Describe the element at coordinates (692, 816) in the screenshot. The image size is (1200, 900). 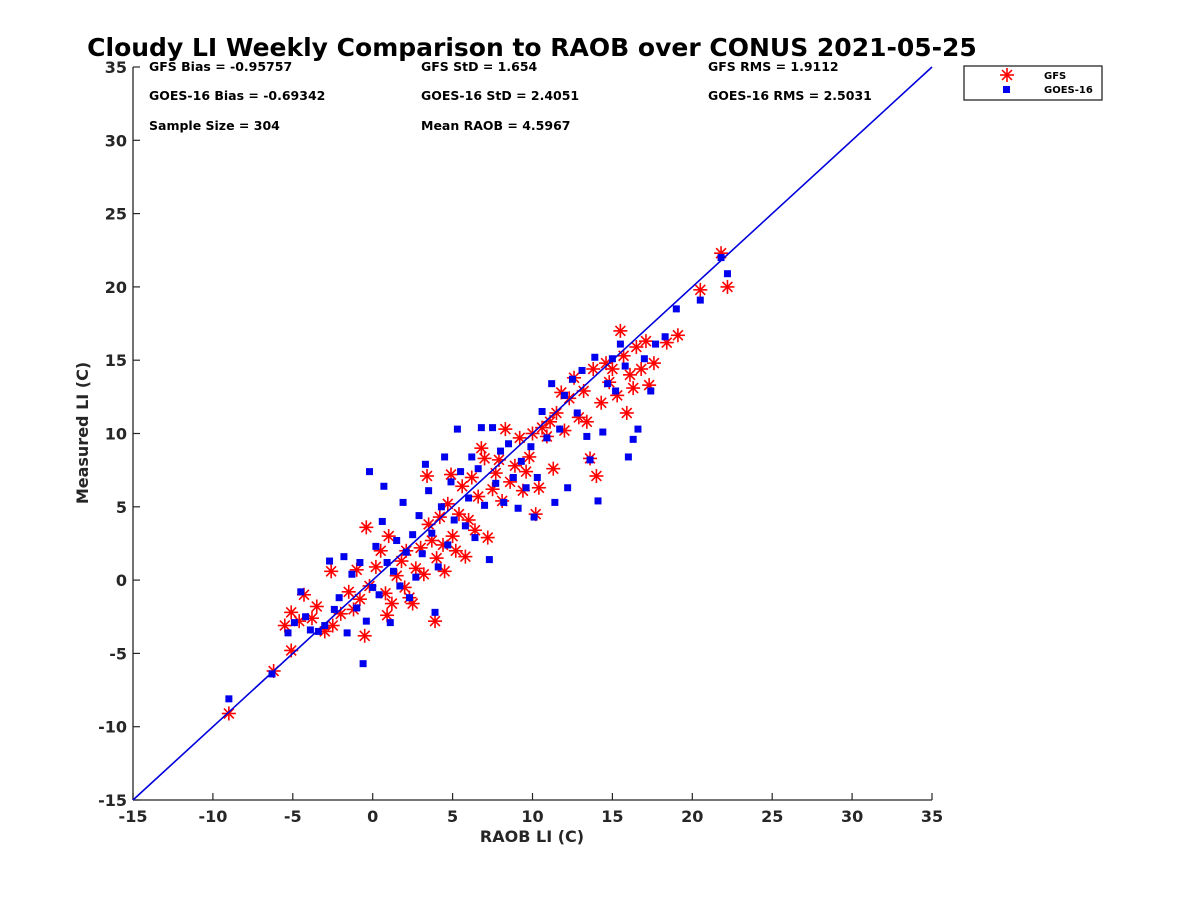
I see `x-tick-label: 20` at that location.